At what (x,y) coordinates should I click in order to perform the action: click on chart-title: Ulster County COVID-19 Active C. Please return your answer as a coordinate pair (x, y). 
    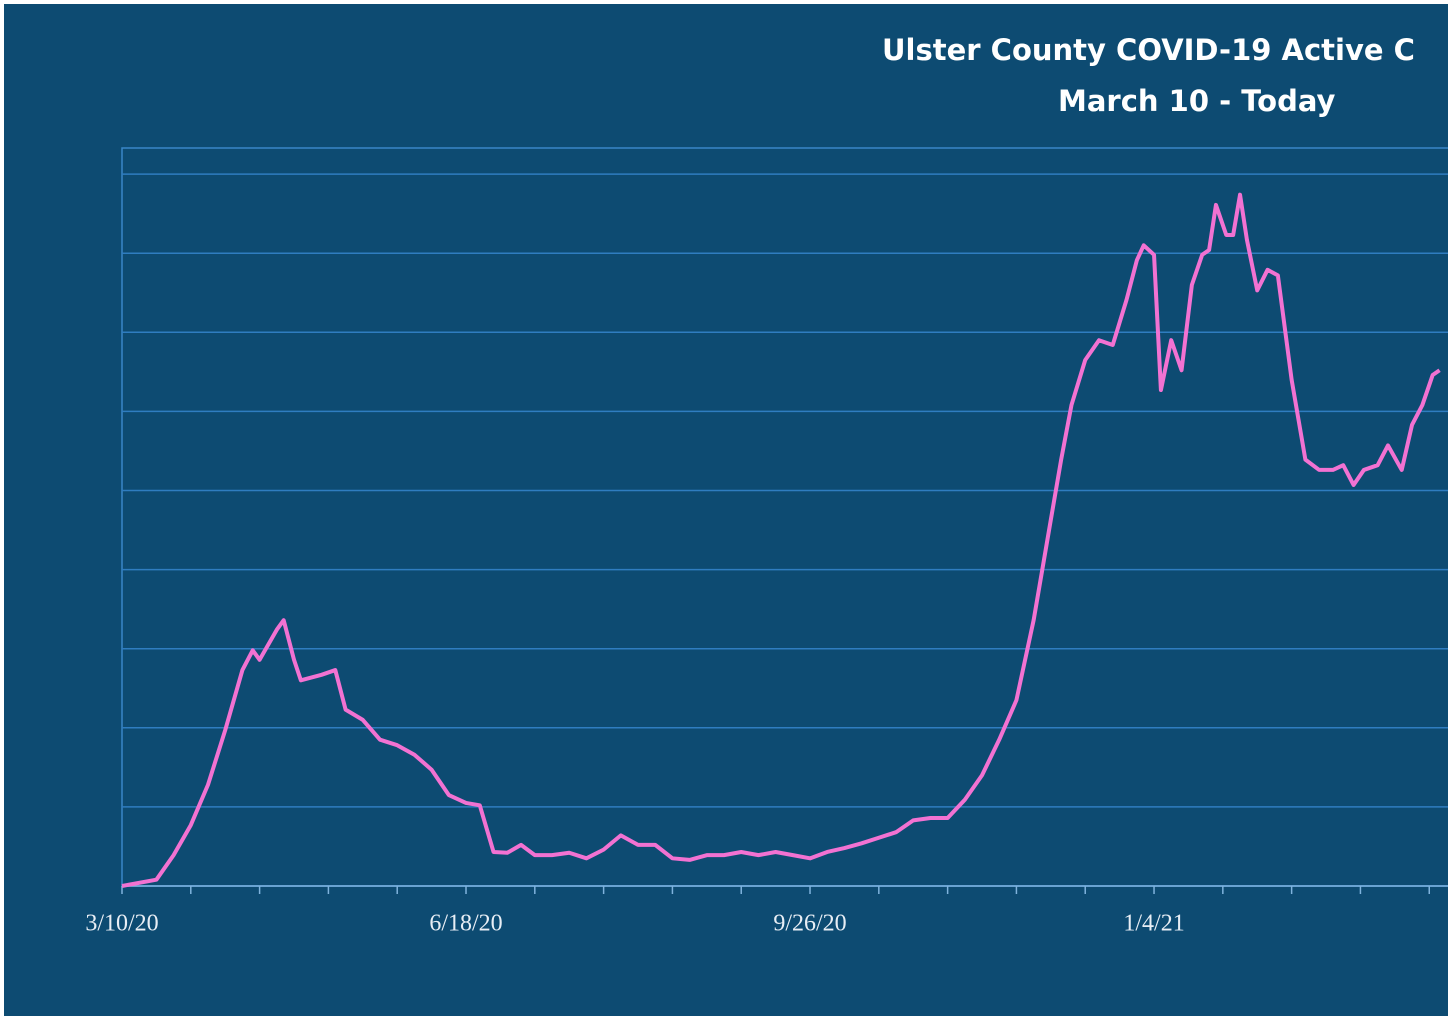
    Looking at the image, I should click on (1148, 50).